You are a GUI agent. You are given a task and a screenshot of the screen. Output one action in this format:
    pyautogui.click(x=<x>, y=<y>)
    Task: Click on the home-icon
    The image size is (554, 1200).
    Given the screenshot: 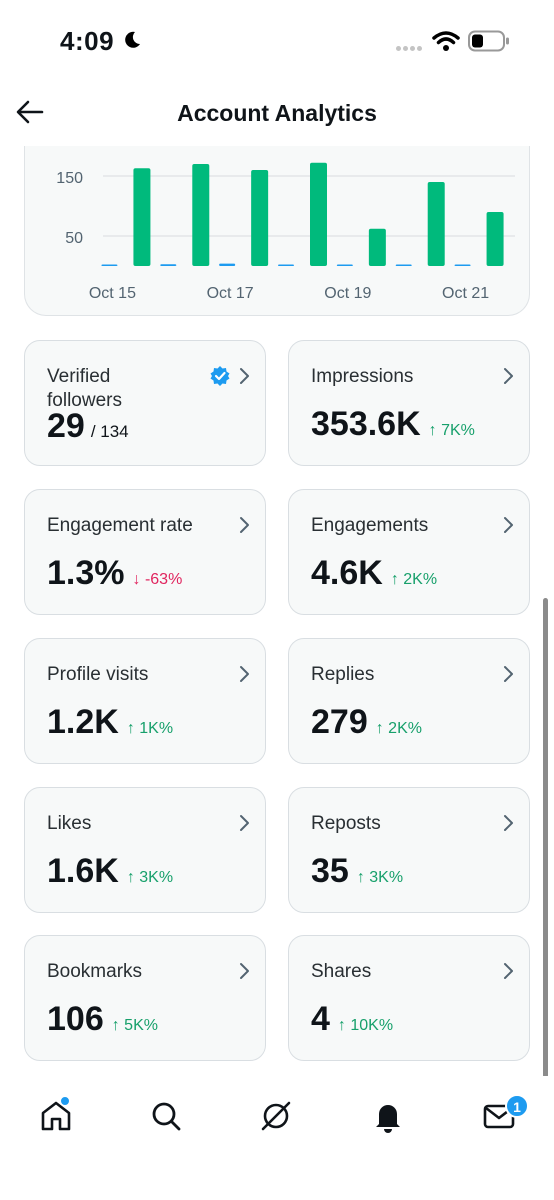 What is the action you would take?
    pyautogui.click(x=56, y=1116)
    